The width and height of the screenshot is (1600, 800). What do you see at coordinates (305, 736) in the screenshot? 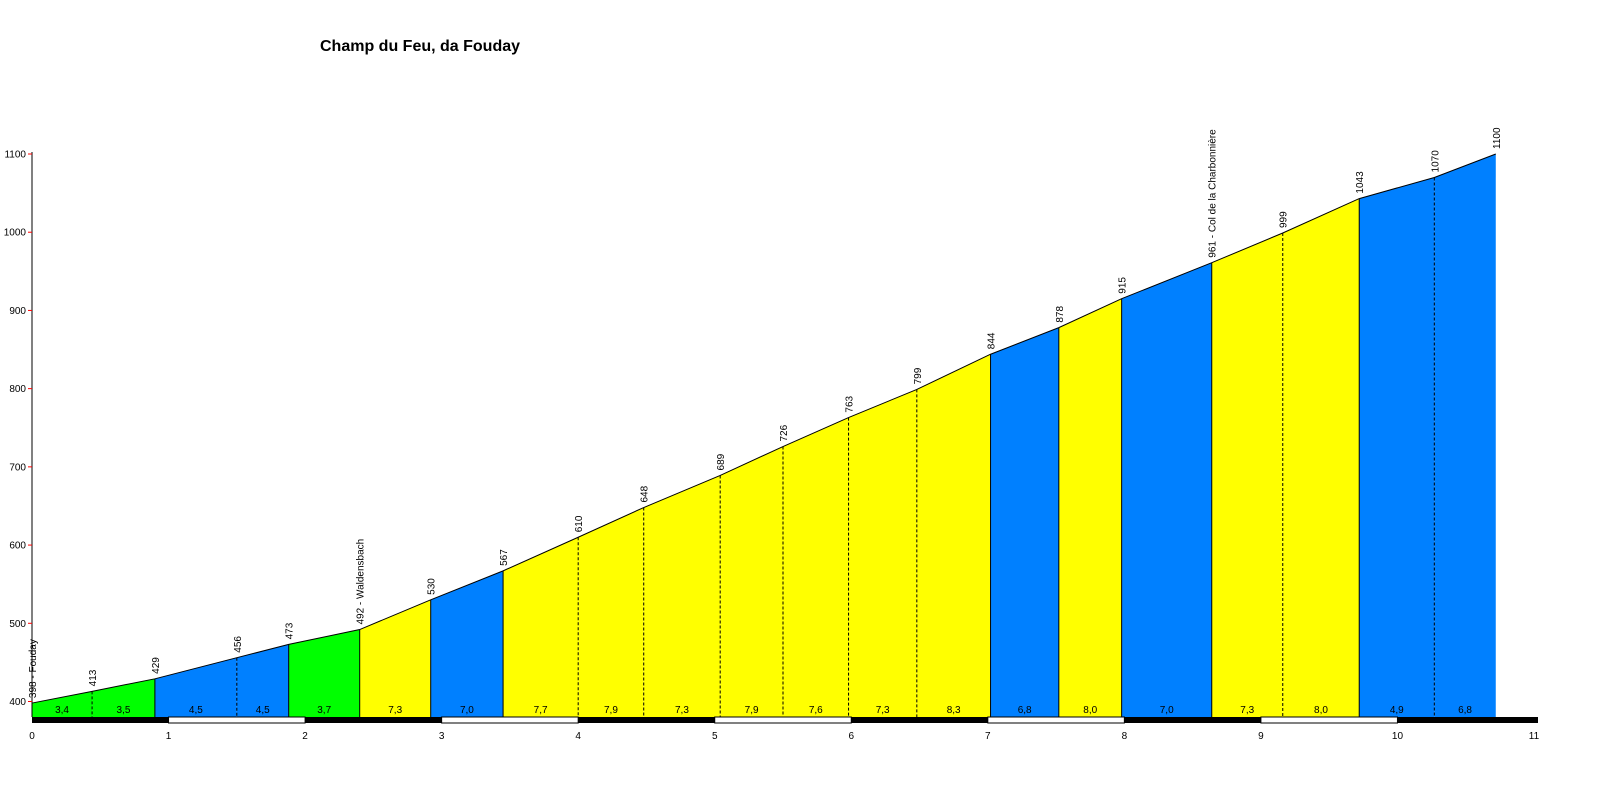
I see `x-tick-label: 2` at bounding box center [305, 736].